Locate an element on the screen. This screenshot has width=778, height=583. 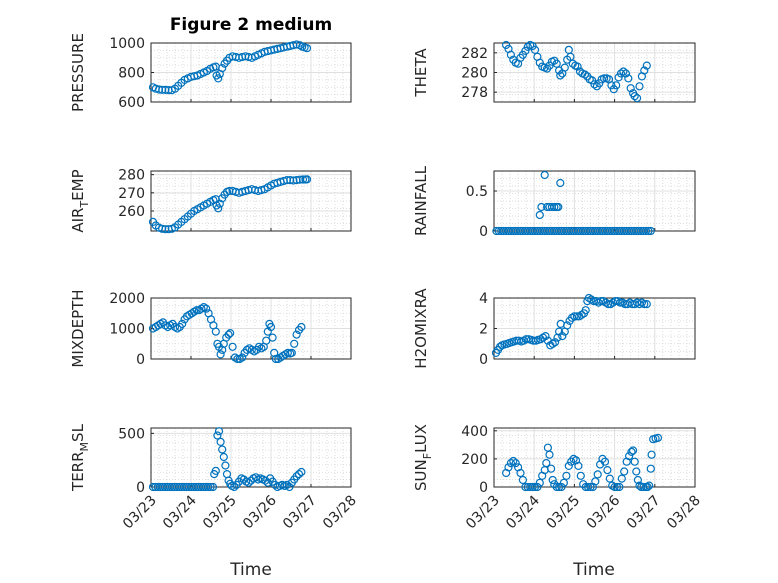
x-tick-label: 03/28 is located at coordinates (684, 513).